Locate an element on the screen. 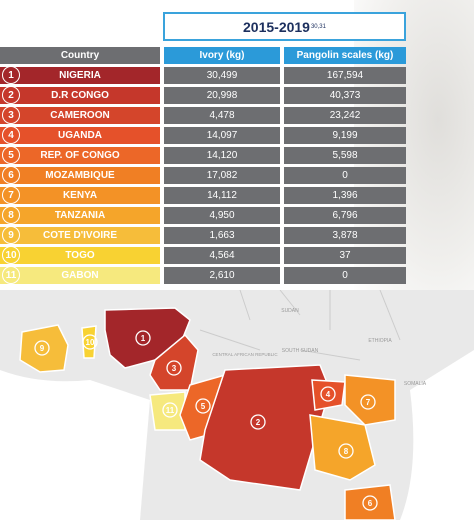 The image size is (474, 520). scales-value: 9,199 is located at coordinates (343, 135).